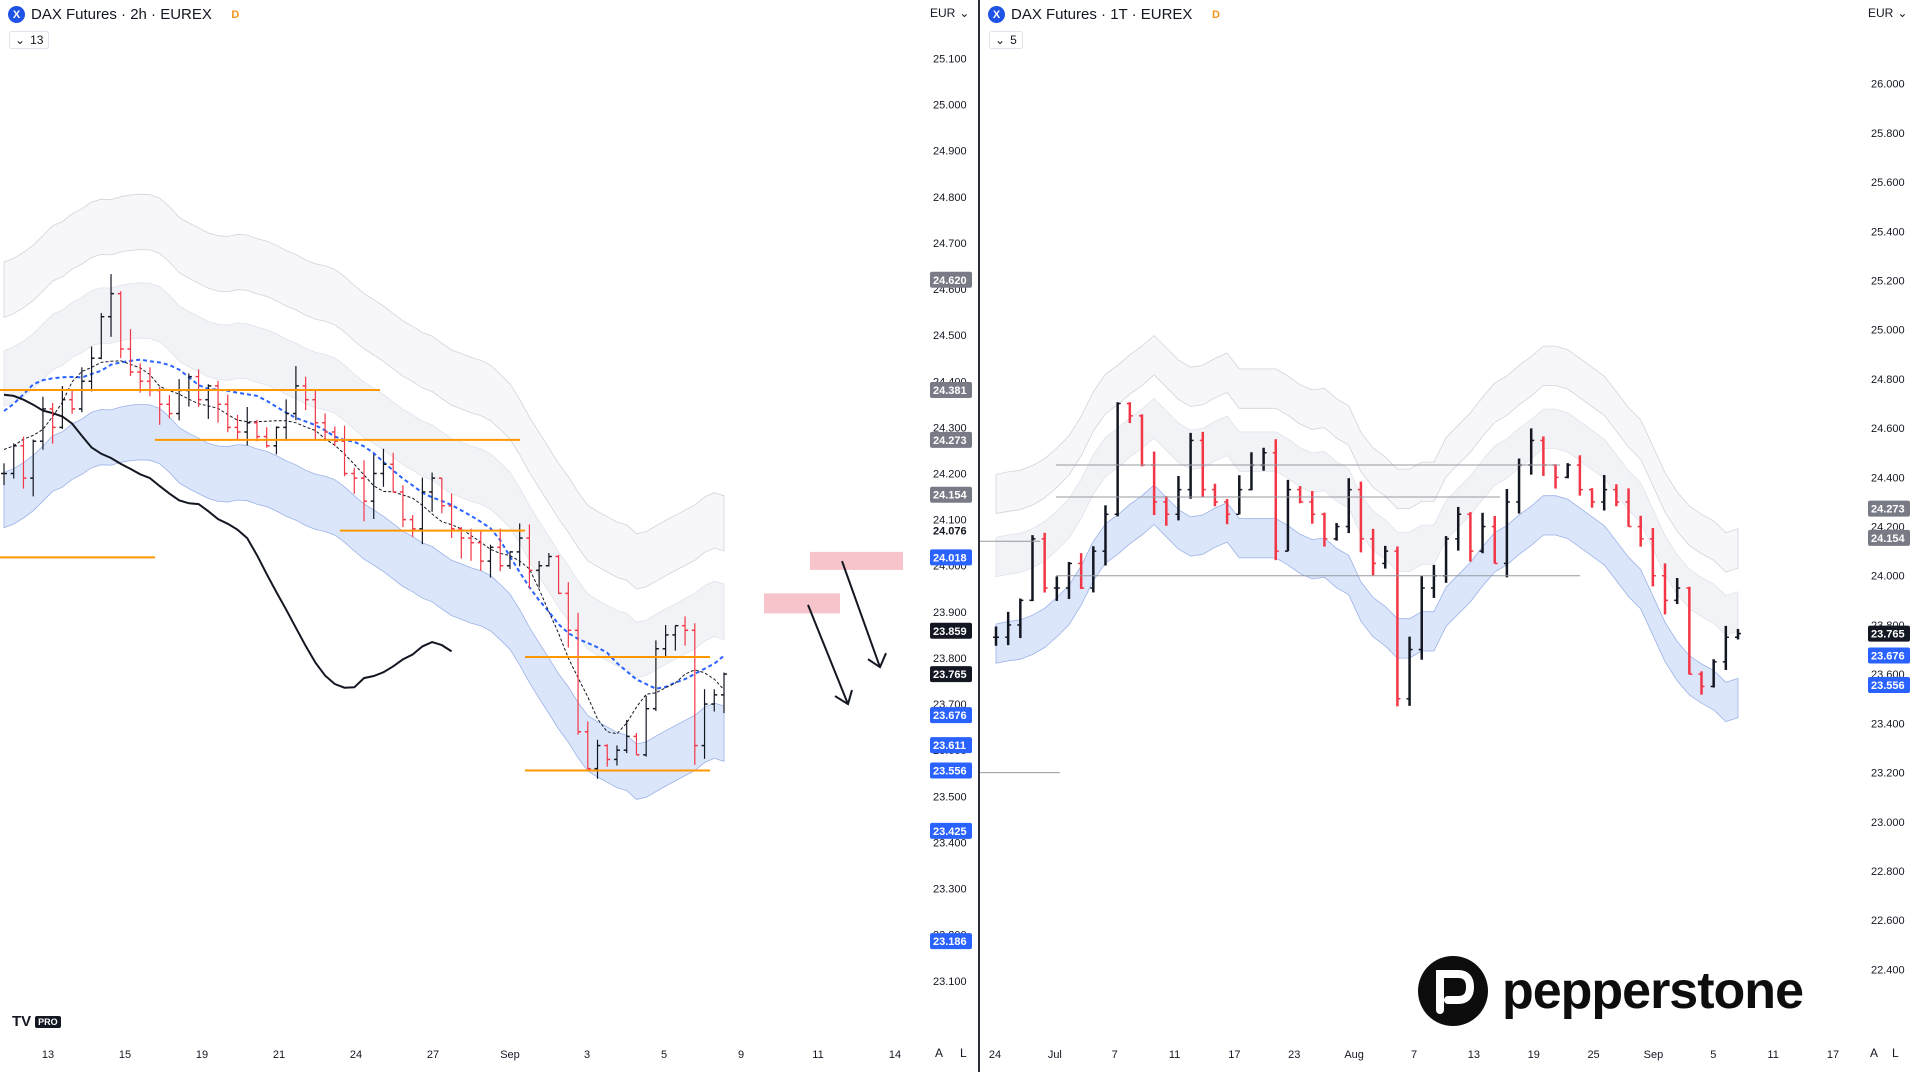  I want to click on tv-logo-text: TV, so click(22, 1021).